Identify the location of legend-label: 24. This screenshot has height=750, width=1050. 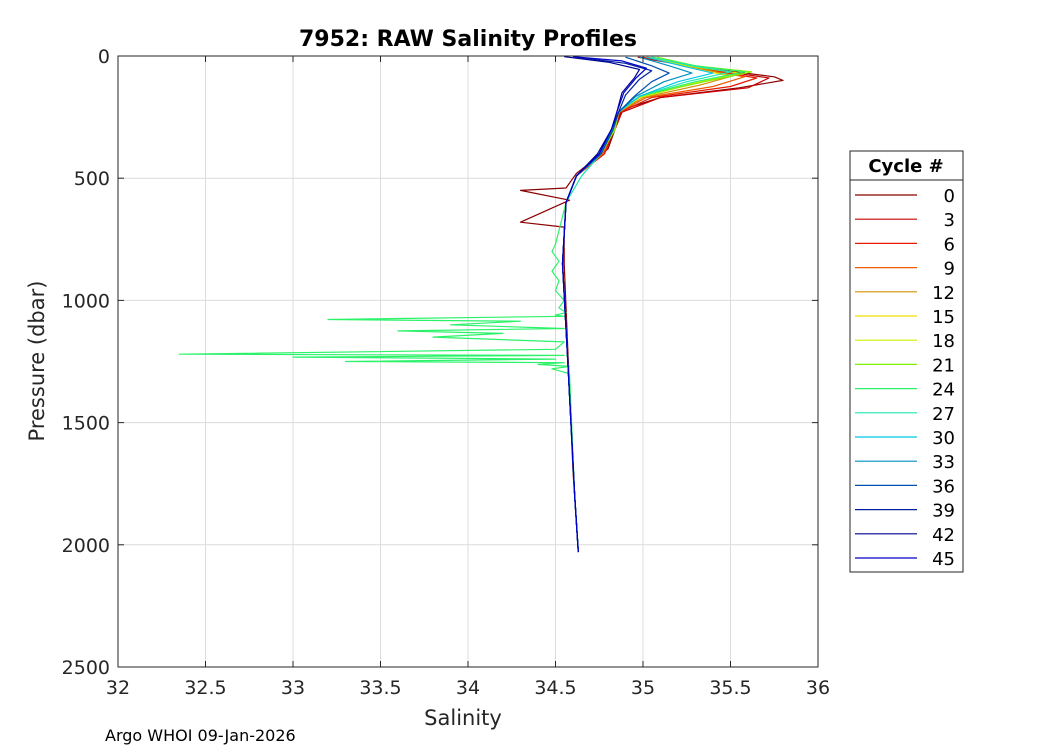
(943, 390).